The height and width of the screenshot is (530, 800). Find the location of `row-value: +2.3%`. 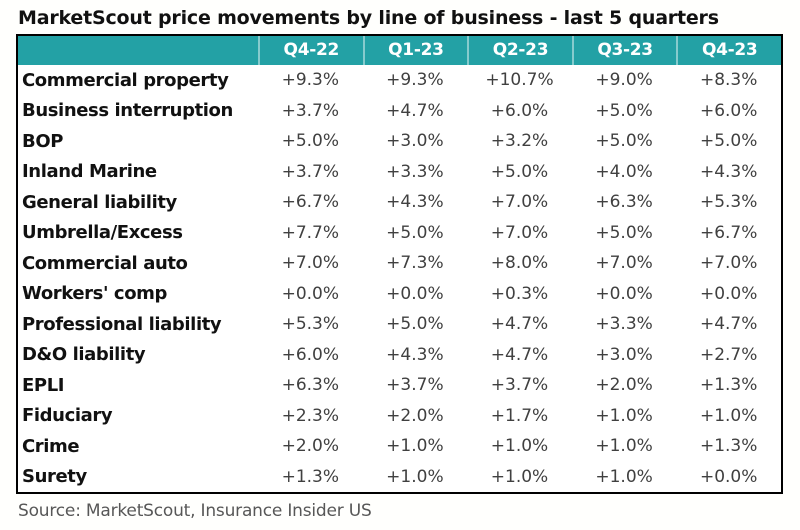

row-value: +2.3% is located at coordinates (310, 415).